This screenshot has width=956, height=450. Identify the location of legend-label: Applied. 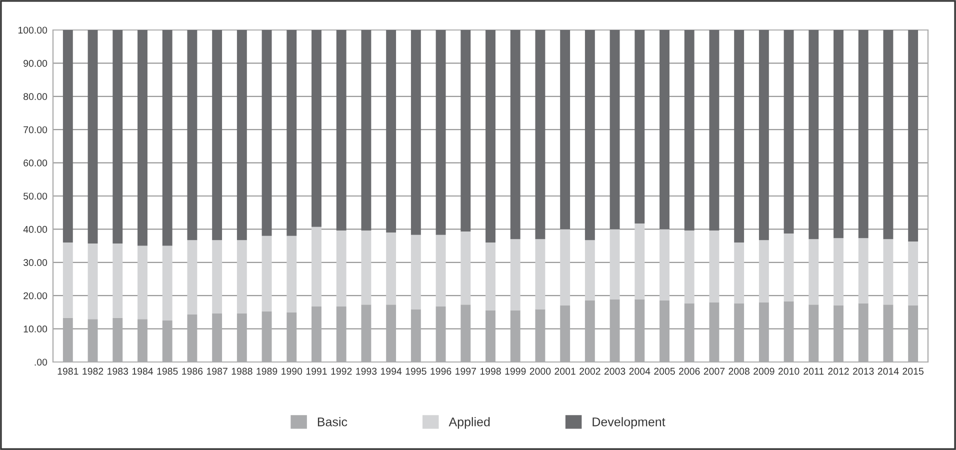
(469, 423).